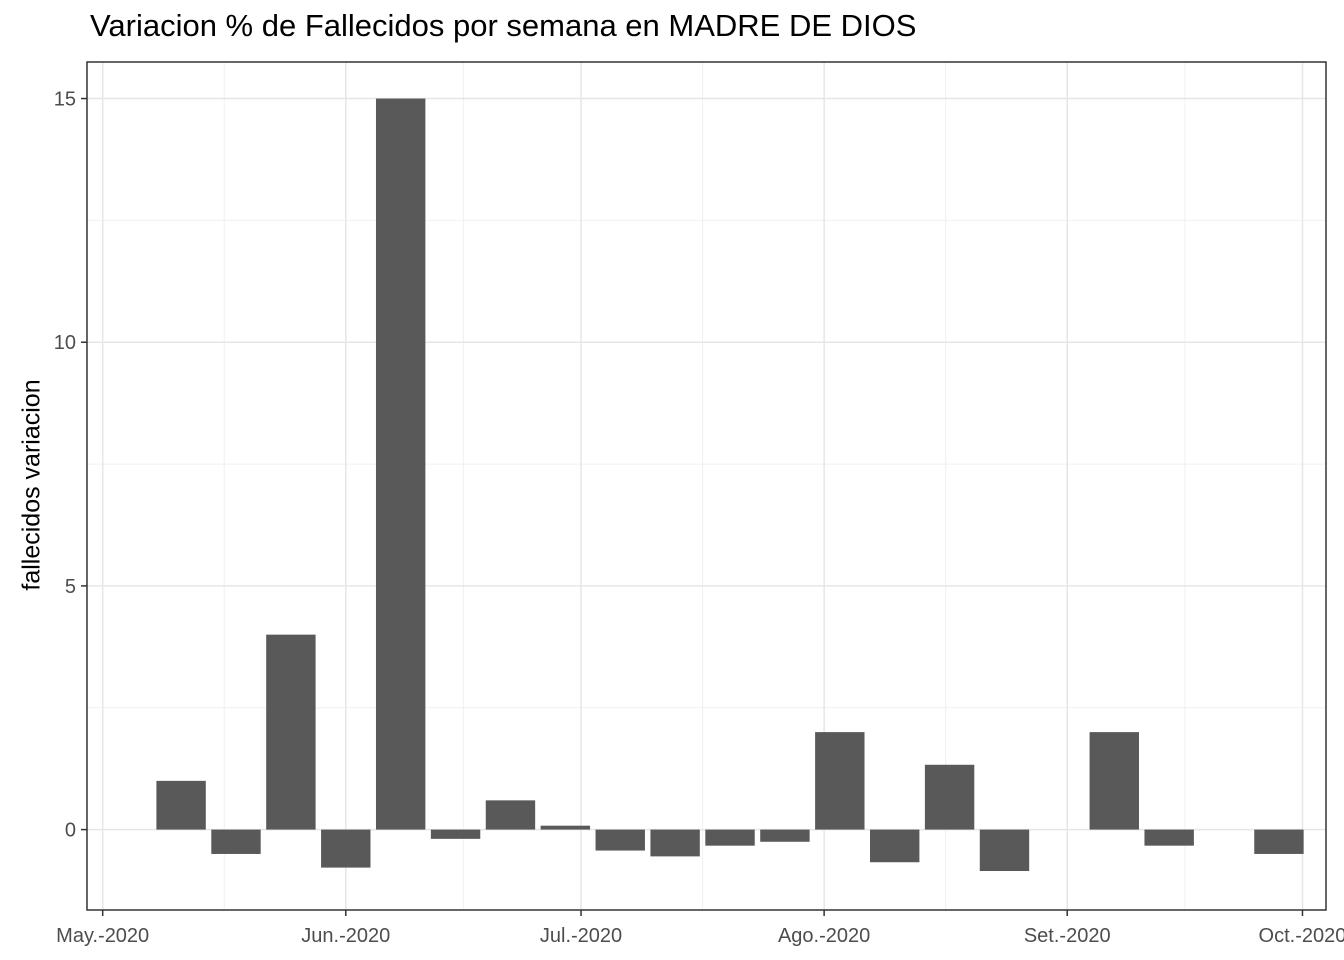 The height and width of the screenshot is (960, 1344). What do you see at coordinates (581, 936) in the screenshot?
I see `x-tick-label: Jul.-2020` at bounding box center [581, 936].